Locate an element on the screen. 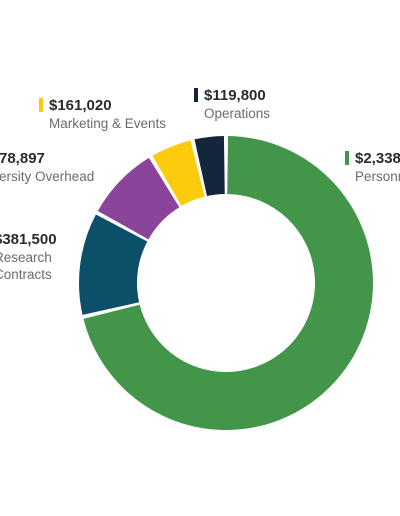  label-marketing: $161,020 Marketing & Events is located at coordinates (102, 114).